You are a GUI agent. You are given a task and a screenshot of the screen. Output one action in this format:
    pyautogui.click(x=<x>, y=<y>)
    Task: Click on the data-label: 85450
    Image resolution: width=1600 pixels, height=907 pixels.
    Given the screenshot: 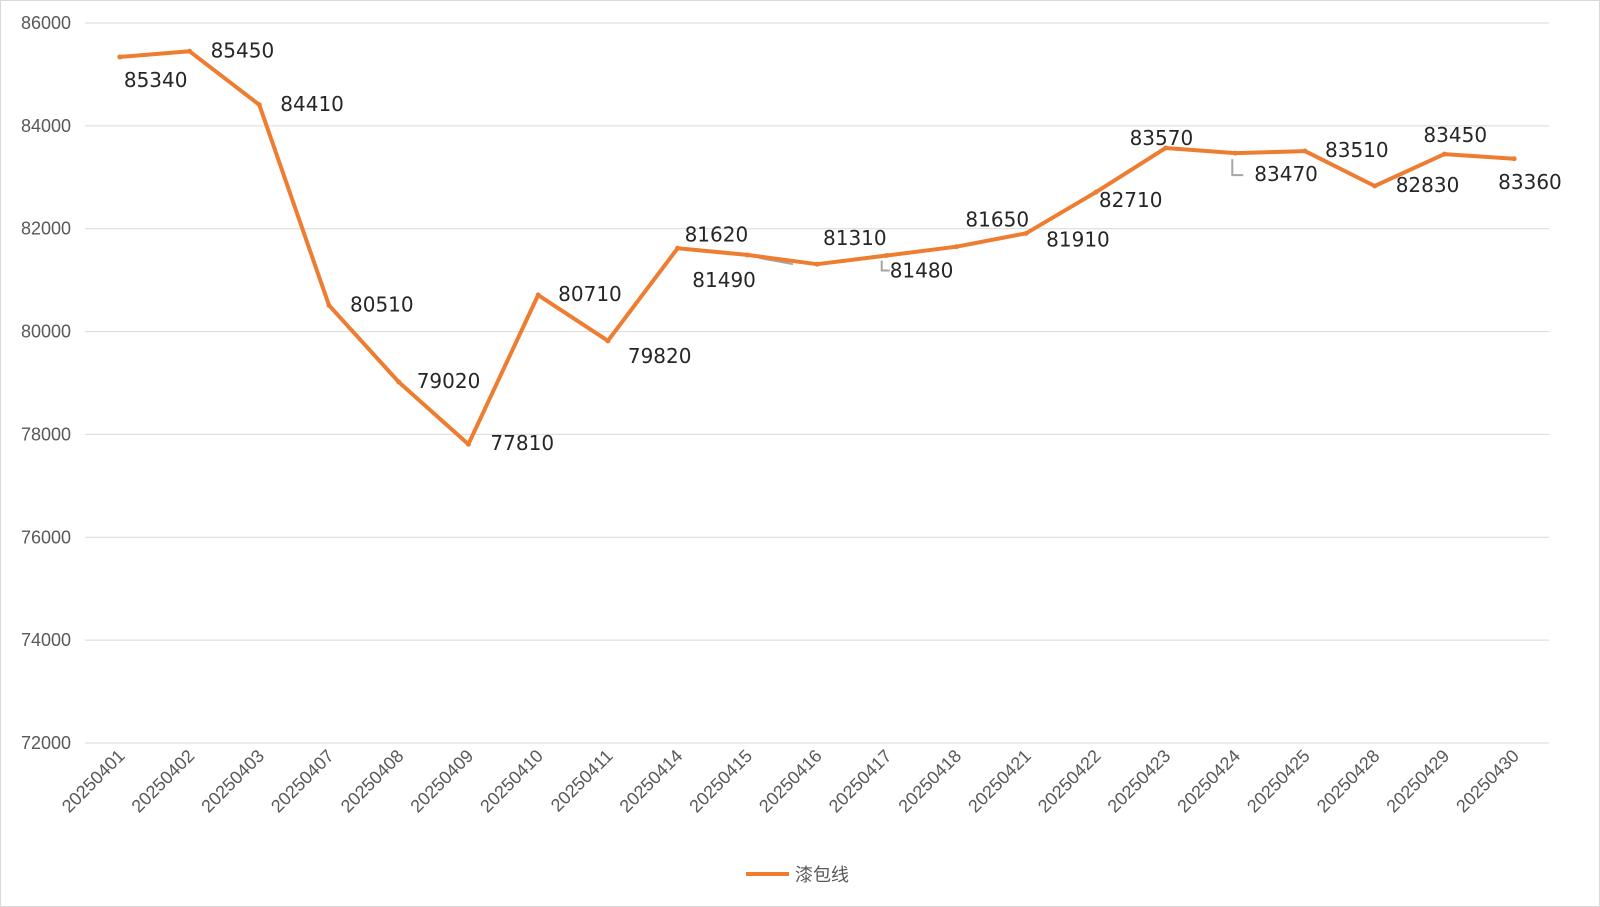 What is the action you would take?
    pyautogui.click(x=243, y=50)
    